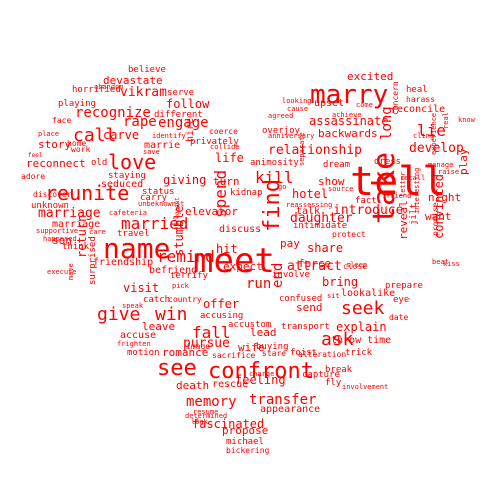  Describe the element at coordinates (272, 347) in the screenshot. I see `cloud-word: buying` at that location.